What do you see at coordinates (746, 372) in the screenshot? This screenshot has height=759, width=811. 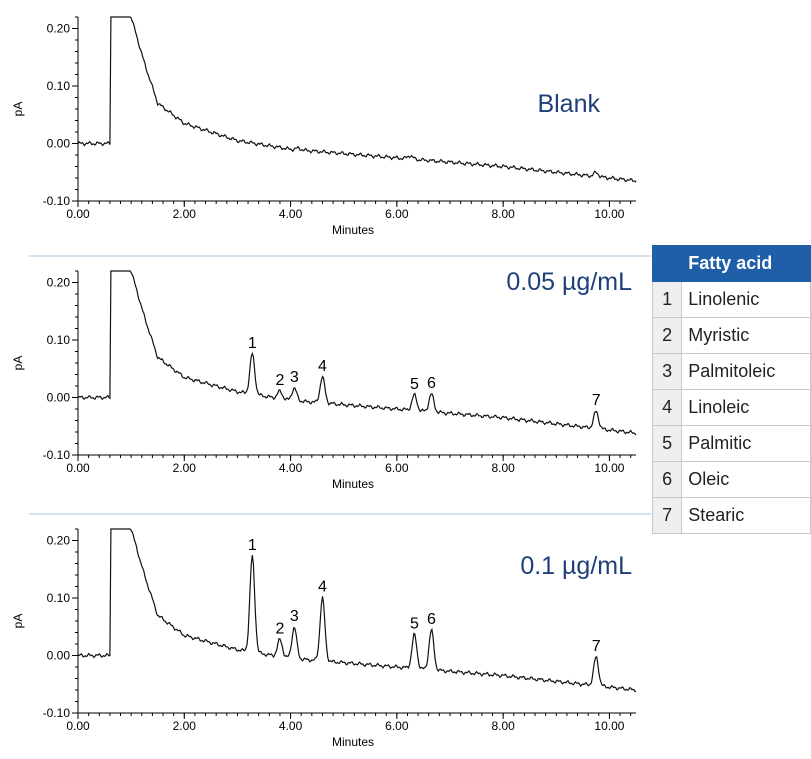 I see `table-row-name: Palmitoleic` at bounding box center [746, 372].